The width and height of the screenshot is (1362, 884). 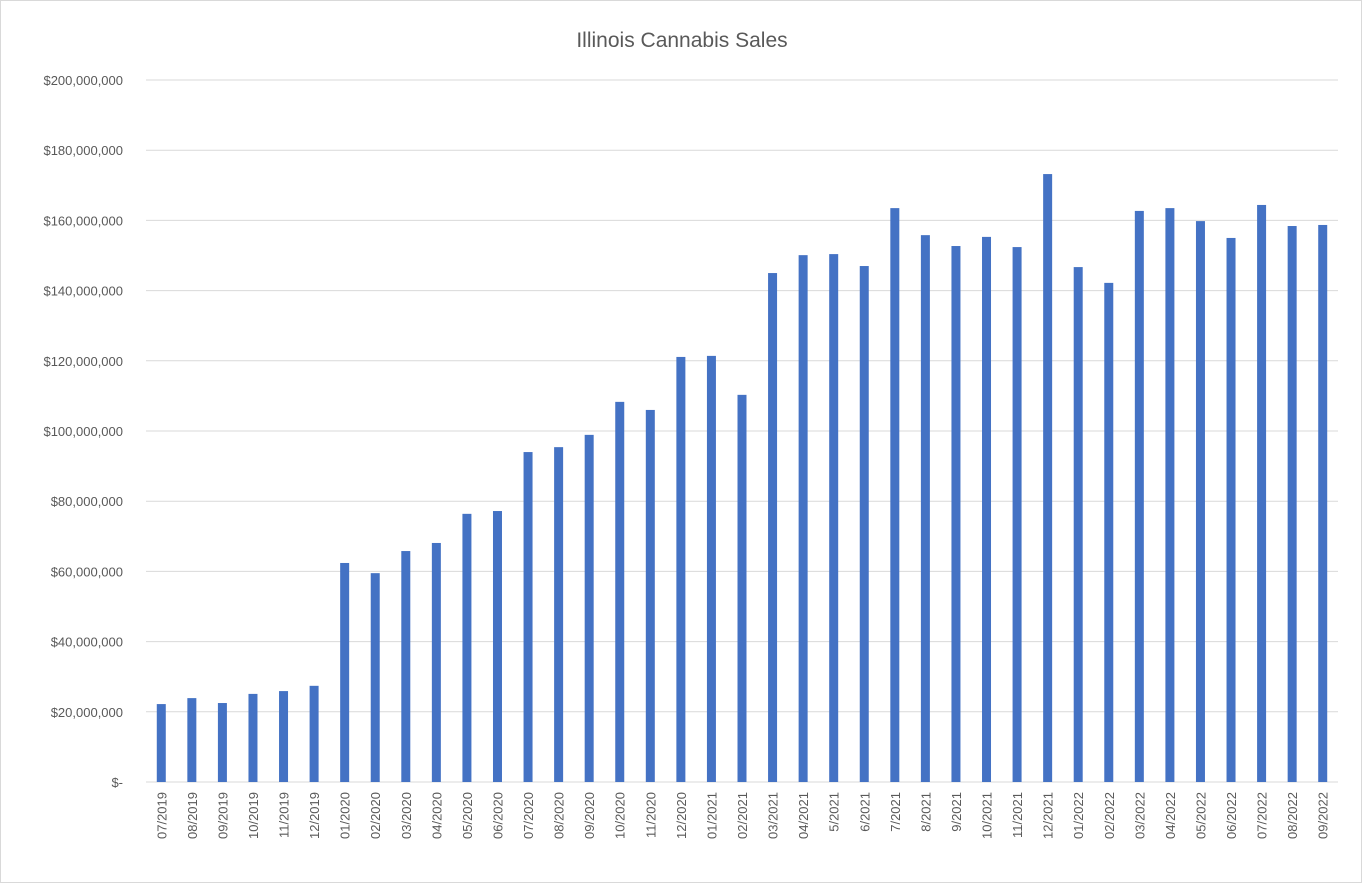 What do you see at coordinates (87, 712) in the screenshot?
I see `y-tick-label: $20,000,000` at bounding box center [87, 712].